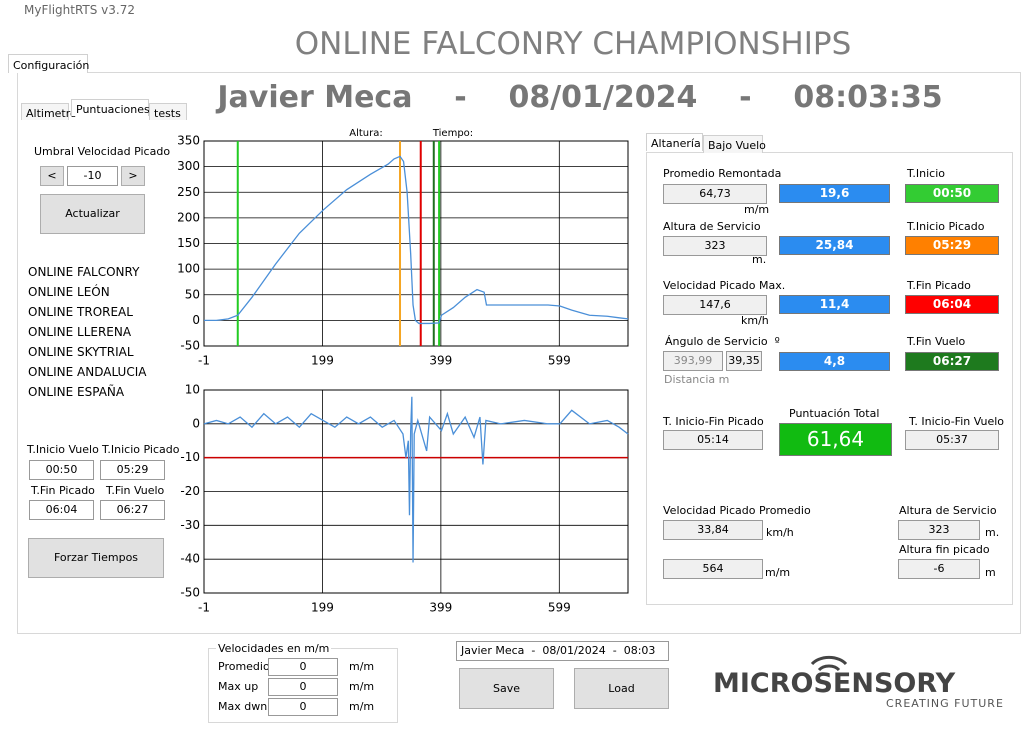 This screenshot has width=1034, height=741. I want to click on label: Velocidad Picado Promedio, so click(737, 510).